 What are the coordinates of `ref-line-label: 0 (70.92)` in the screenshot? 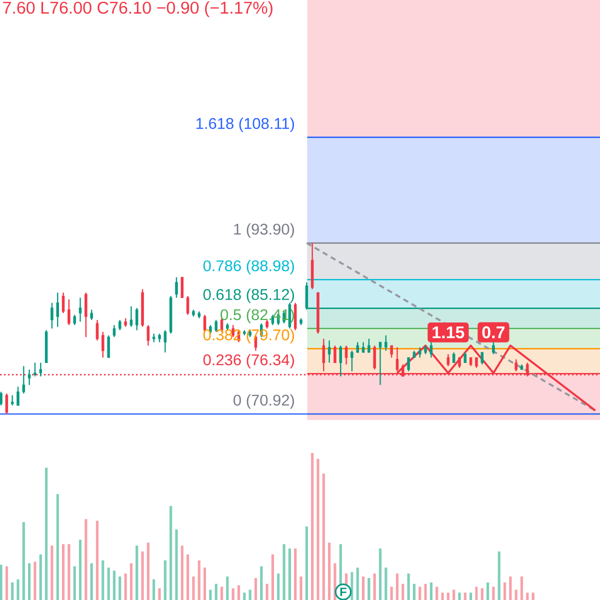 It's located at (264, 401).